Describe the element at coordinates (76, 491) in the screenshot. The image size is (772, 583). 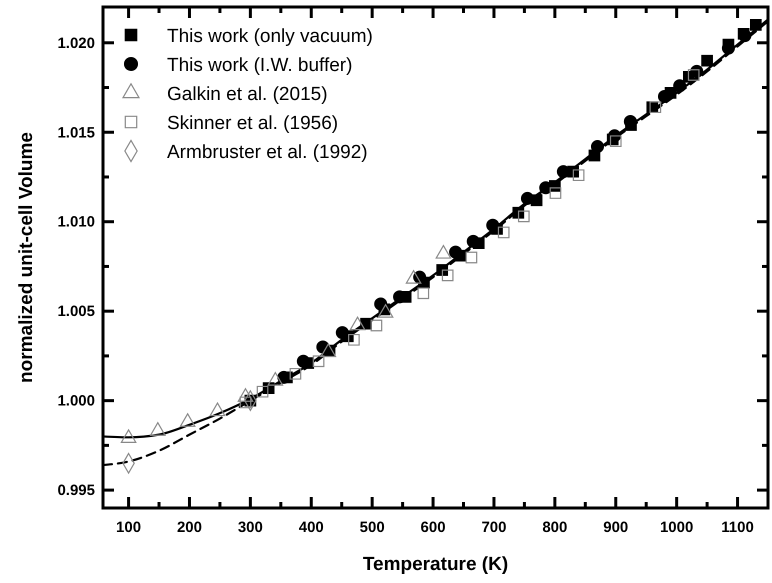
I see `y-tick-label: 0.995` at that location.